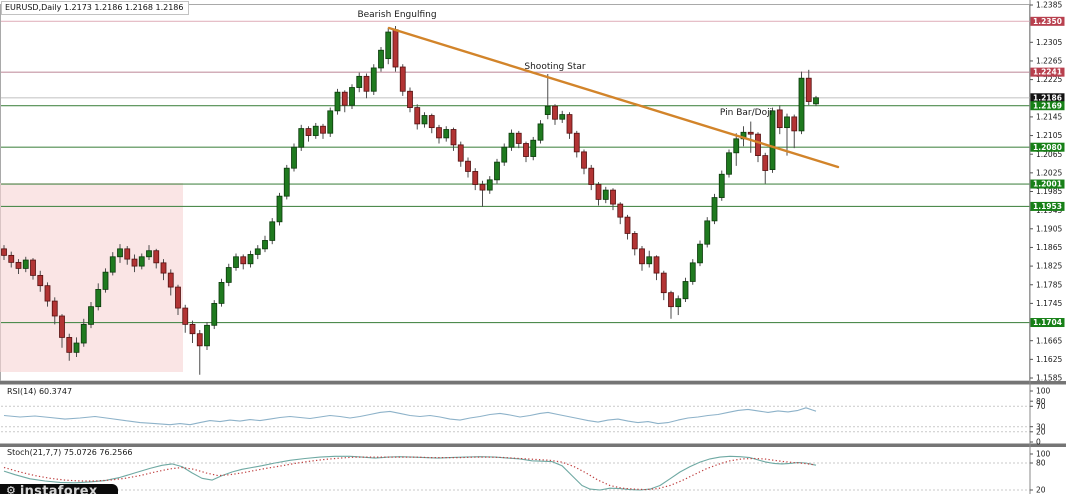 The width and height of the screenshot is (1066, 494). I want to click on price-badge-green: 1.1704, so click(1047, 322).